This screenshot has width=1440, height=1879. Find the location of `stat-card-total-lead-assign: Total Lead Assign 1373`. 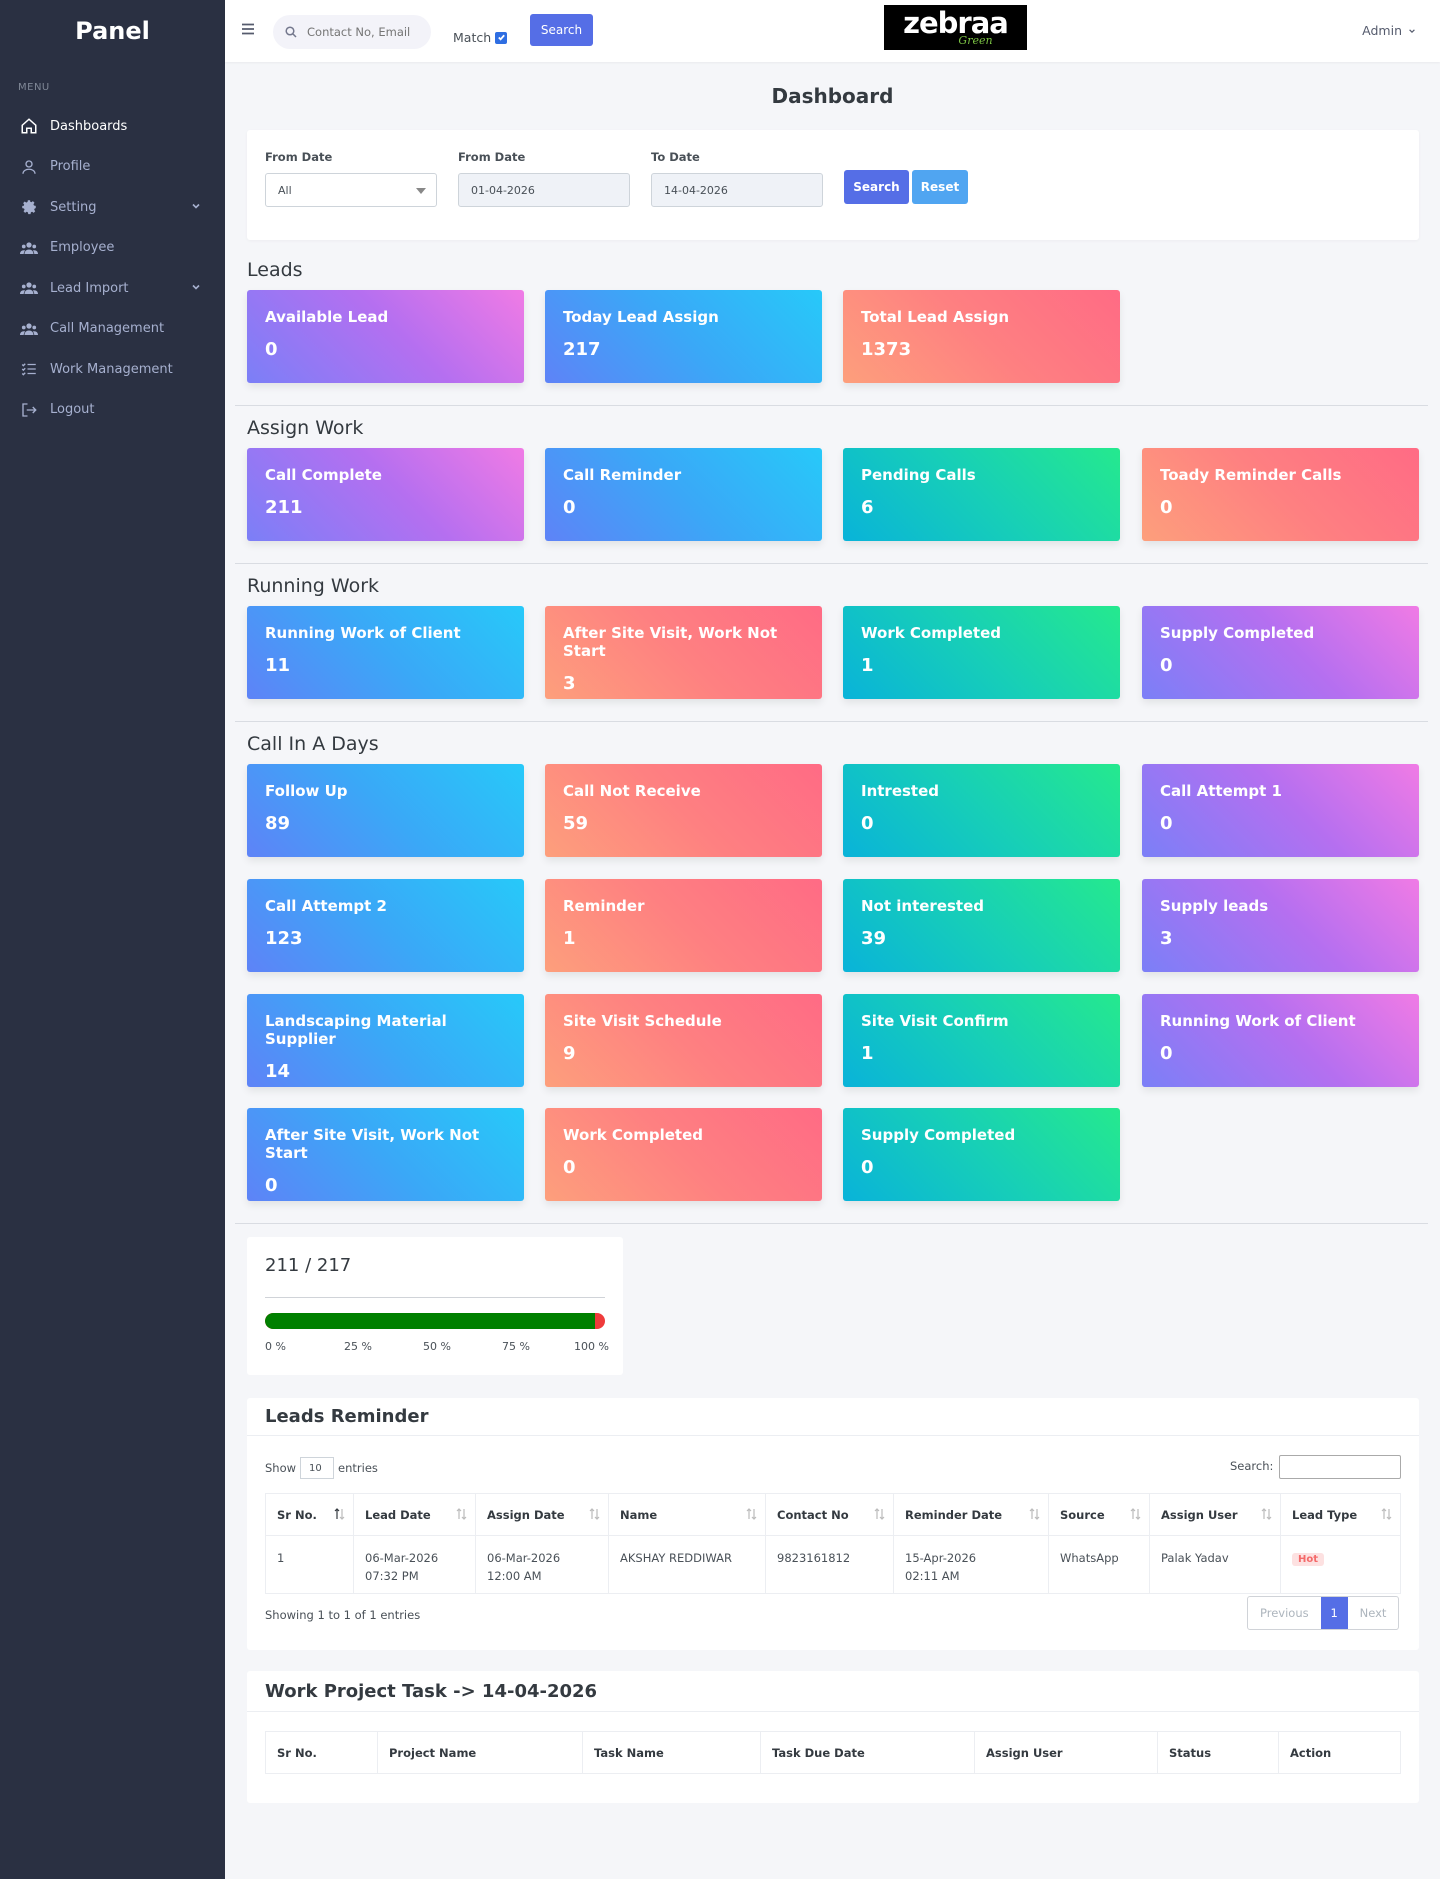

stat-card-total-lead-assign: Total Lead Assign 1373 is located at coordinates (981, 336).